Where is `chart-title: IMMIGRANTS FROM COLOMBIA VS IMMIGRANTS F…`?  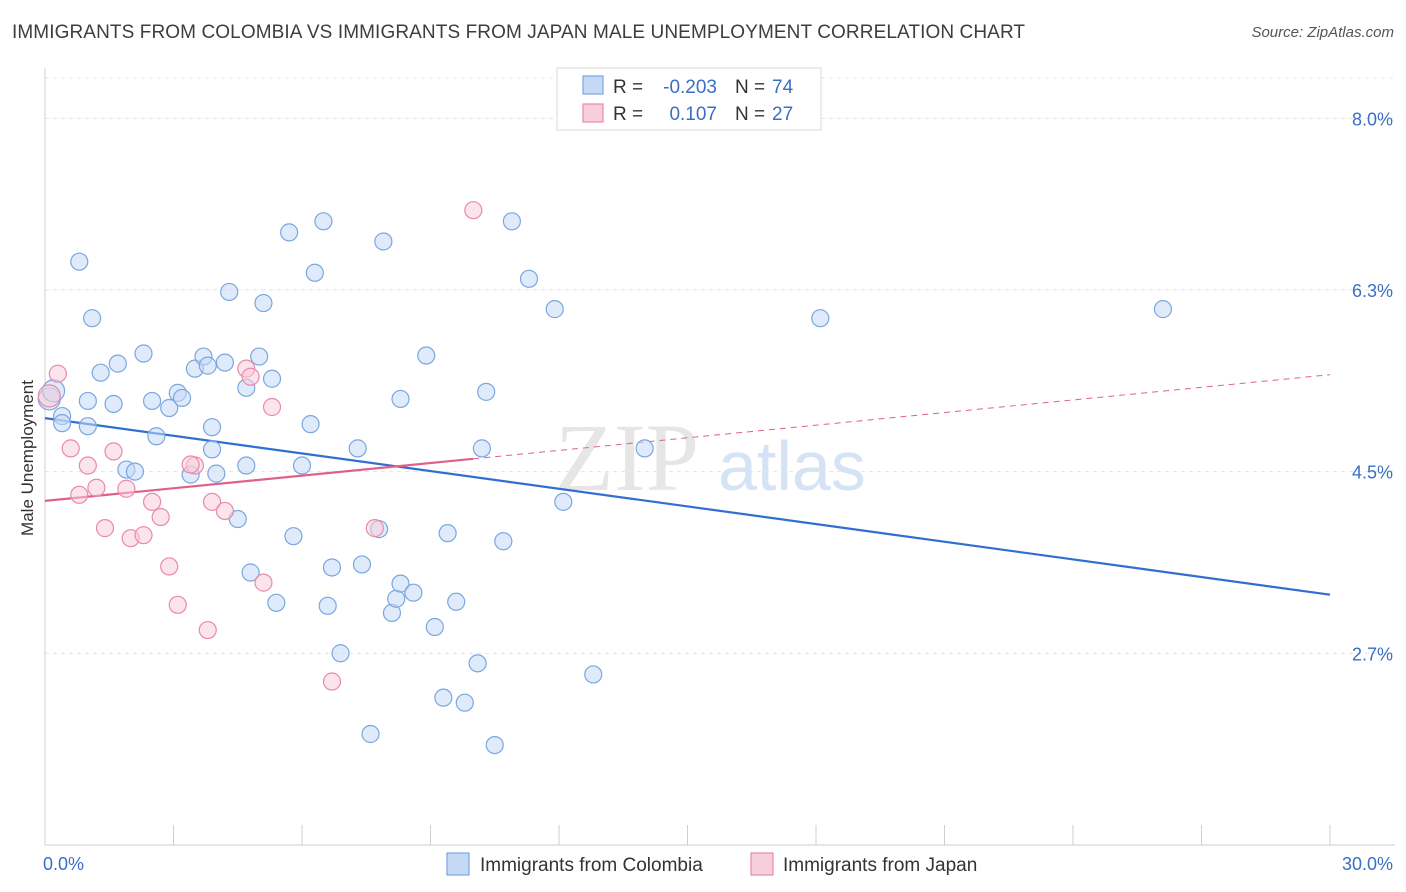 chart-title: IMMIGRANTS FROM COLOMBIA VS IMMIGRANTS F… is located at coordinates (519, 32).